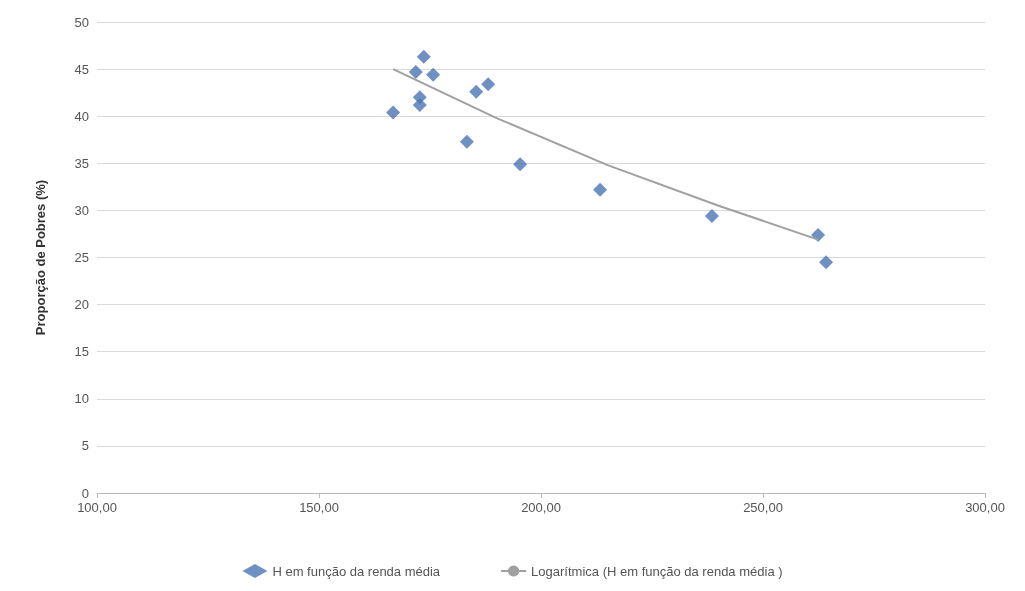 This screenshot has height=591, width=1025. Describe the element at coordinates (81, 116) in the screenshot. I see `y-tick-label: 40` at that location.